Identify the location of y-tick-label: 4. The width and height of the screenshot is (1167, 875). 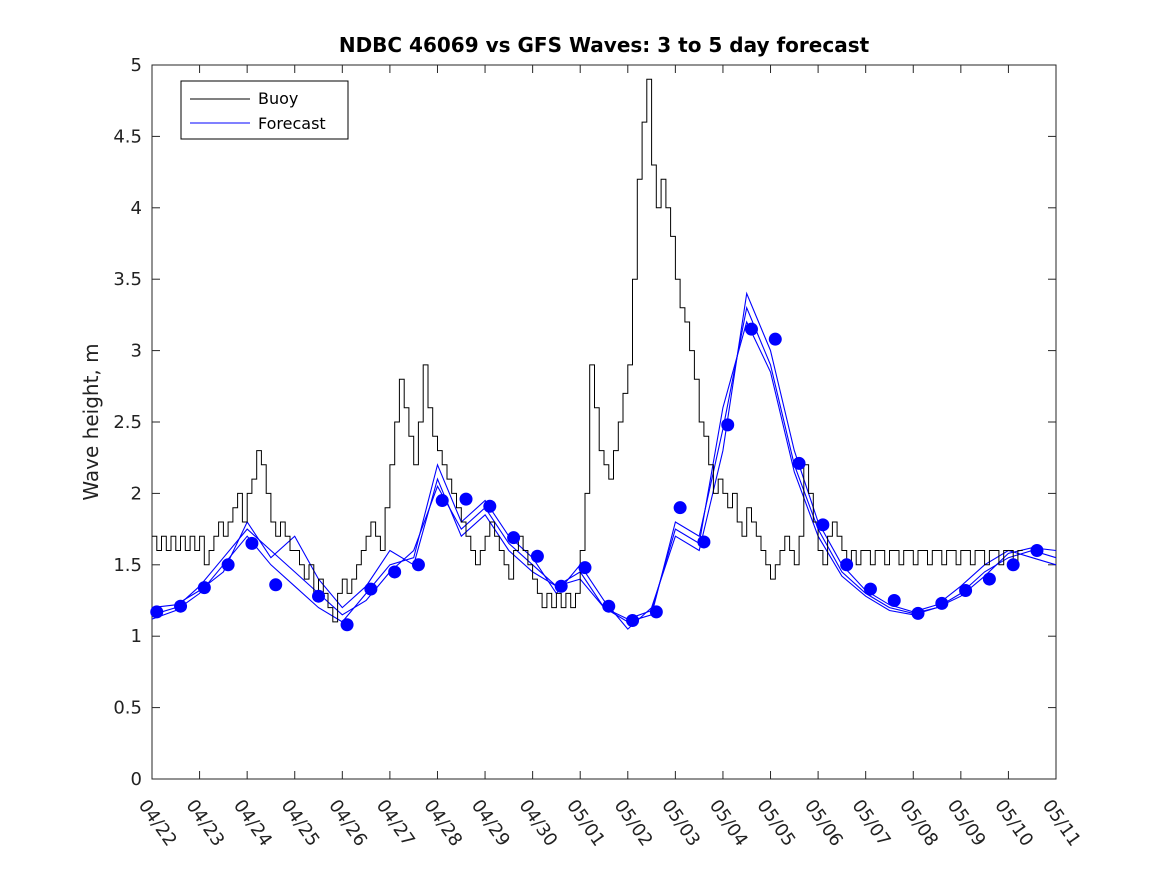
(136, 208).